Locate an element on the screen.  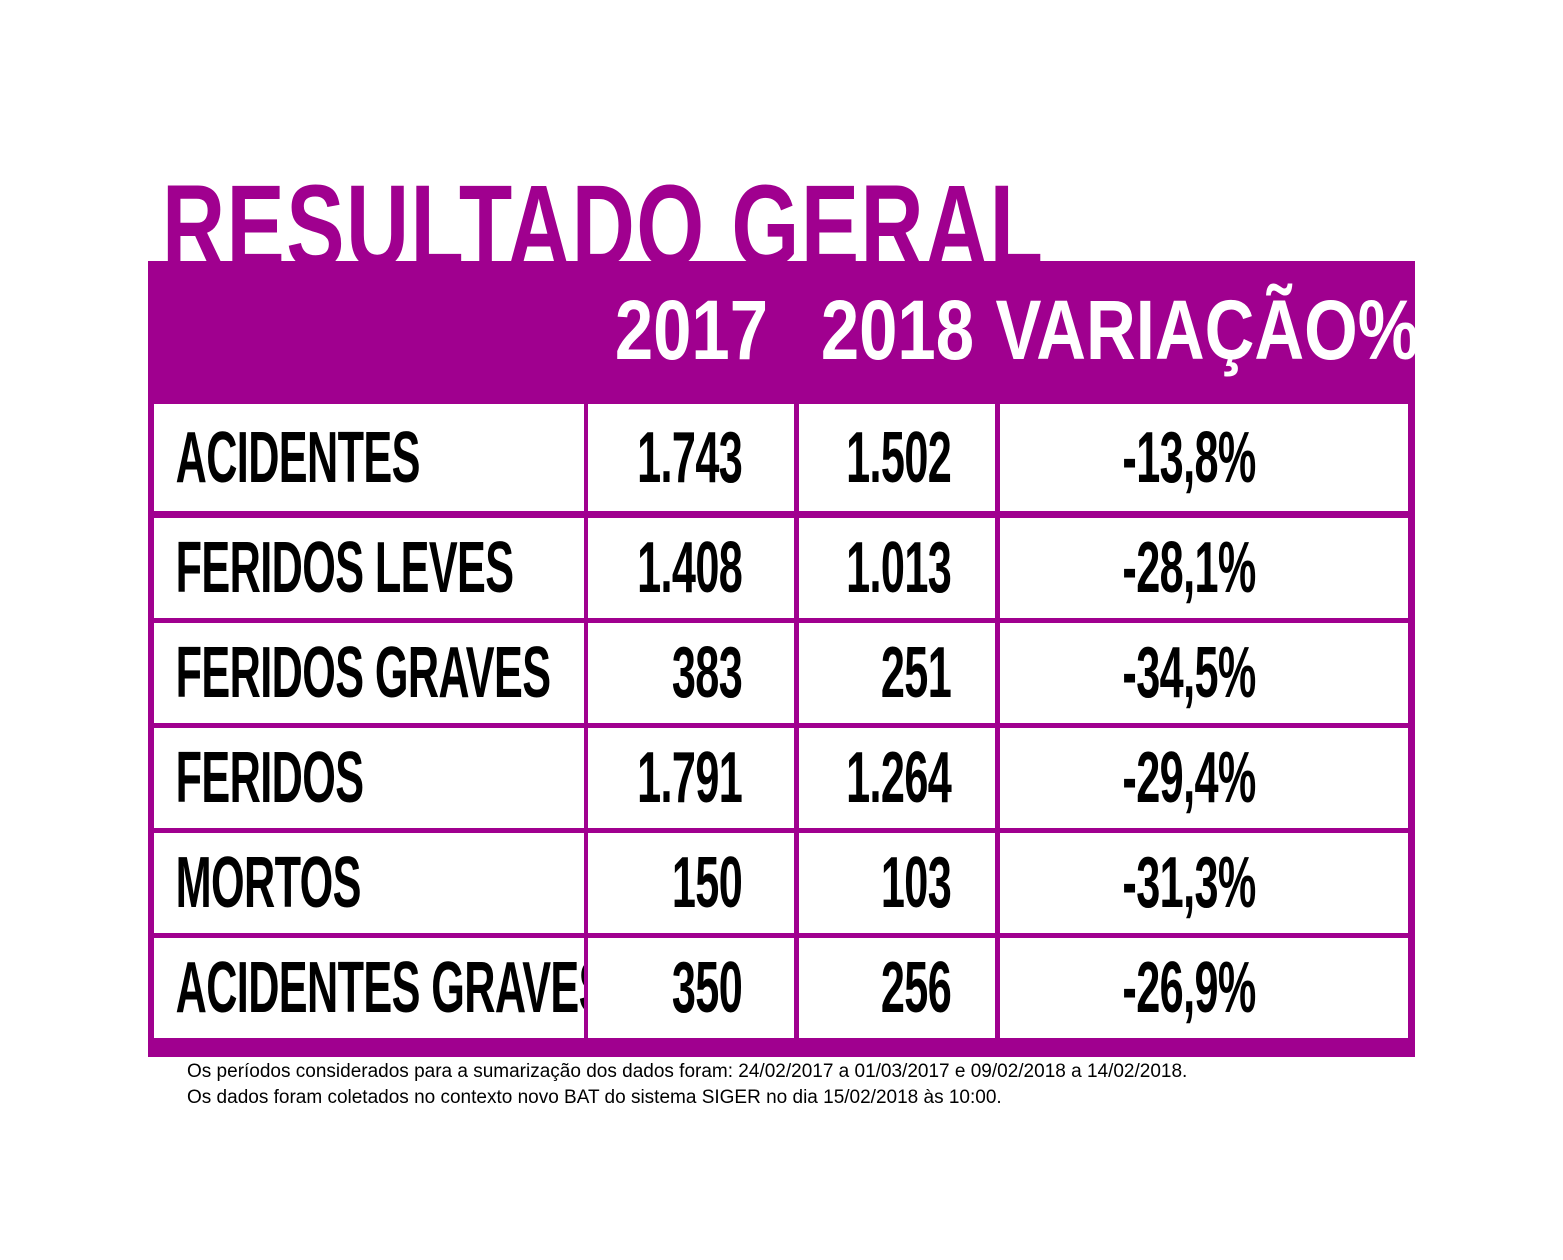
variation-text: -13,8% is located at coordinates (1189, 457).